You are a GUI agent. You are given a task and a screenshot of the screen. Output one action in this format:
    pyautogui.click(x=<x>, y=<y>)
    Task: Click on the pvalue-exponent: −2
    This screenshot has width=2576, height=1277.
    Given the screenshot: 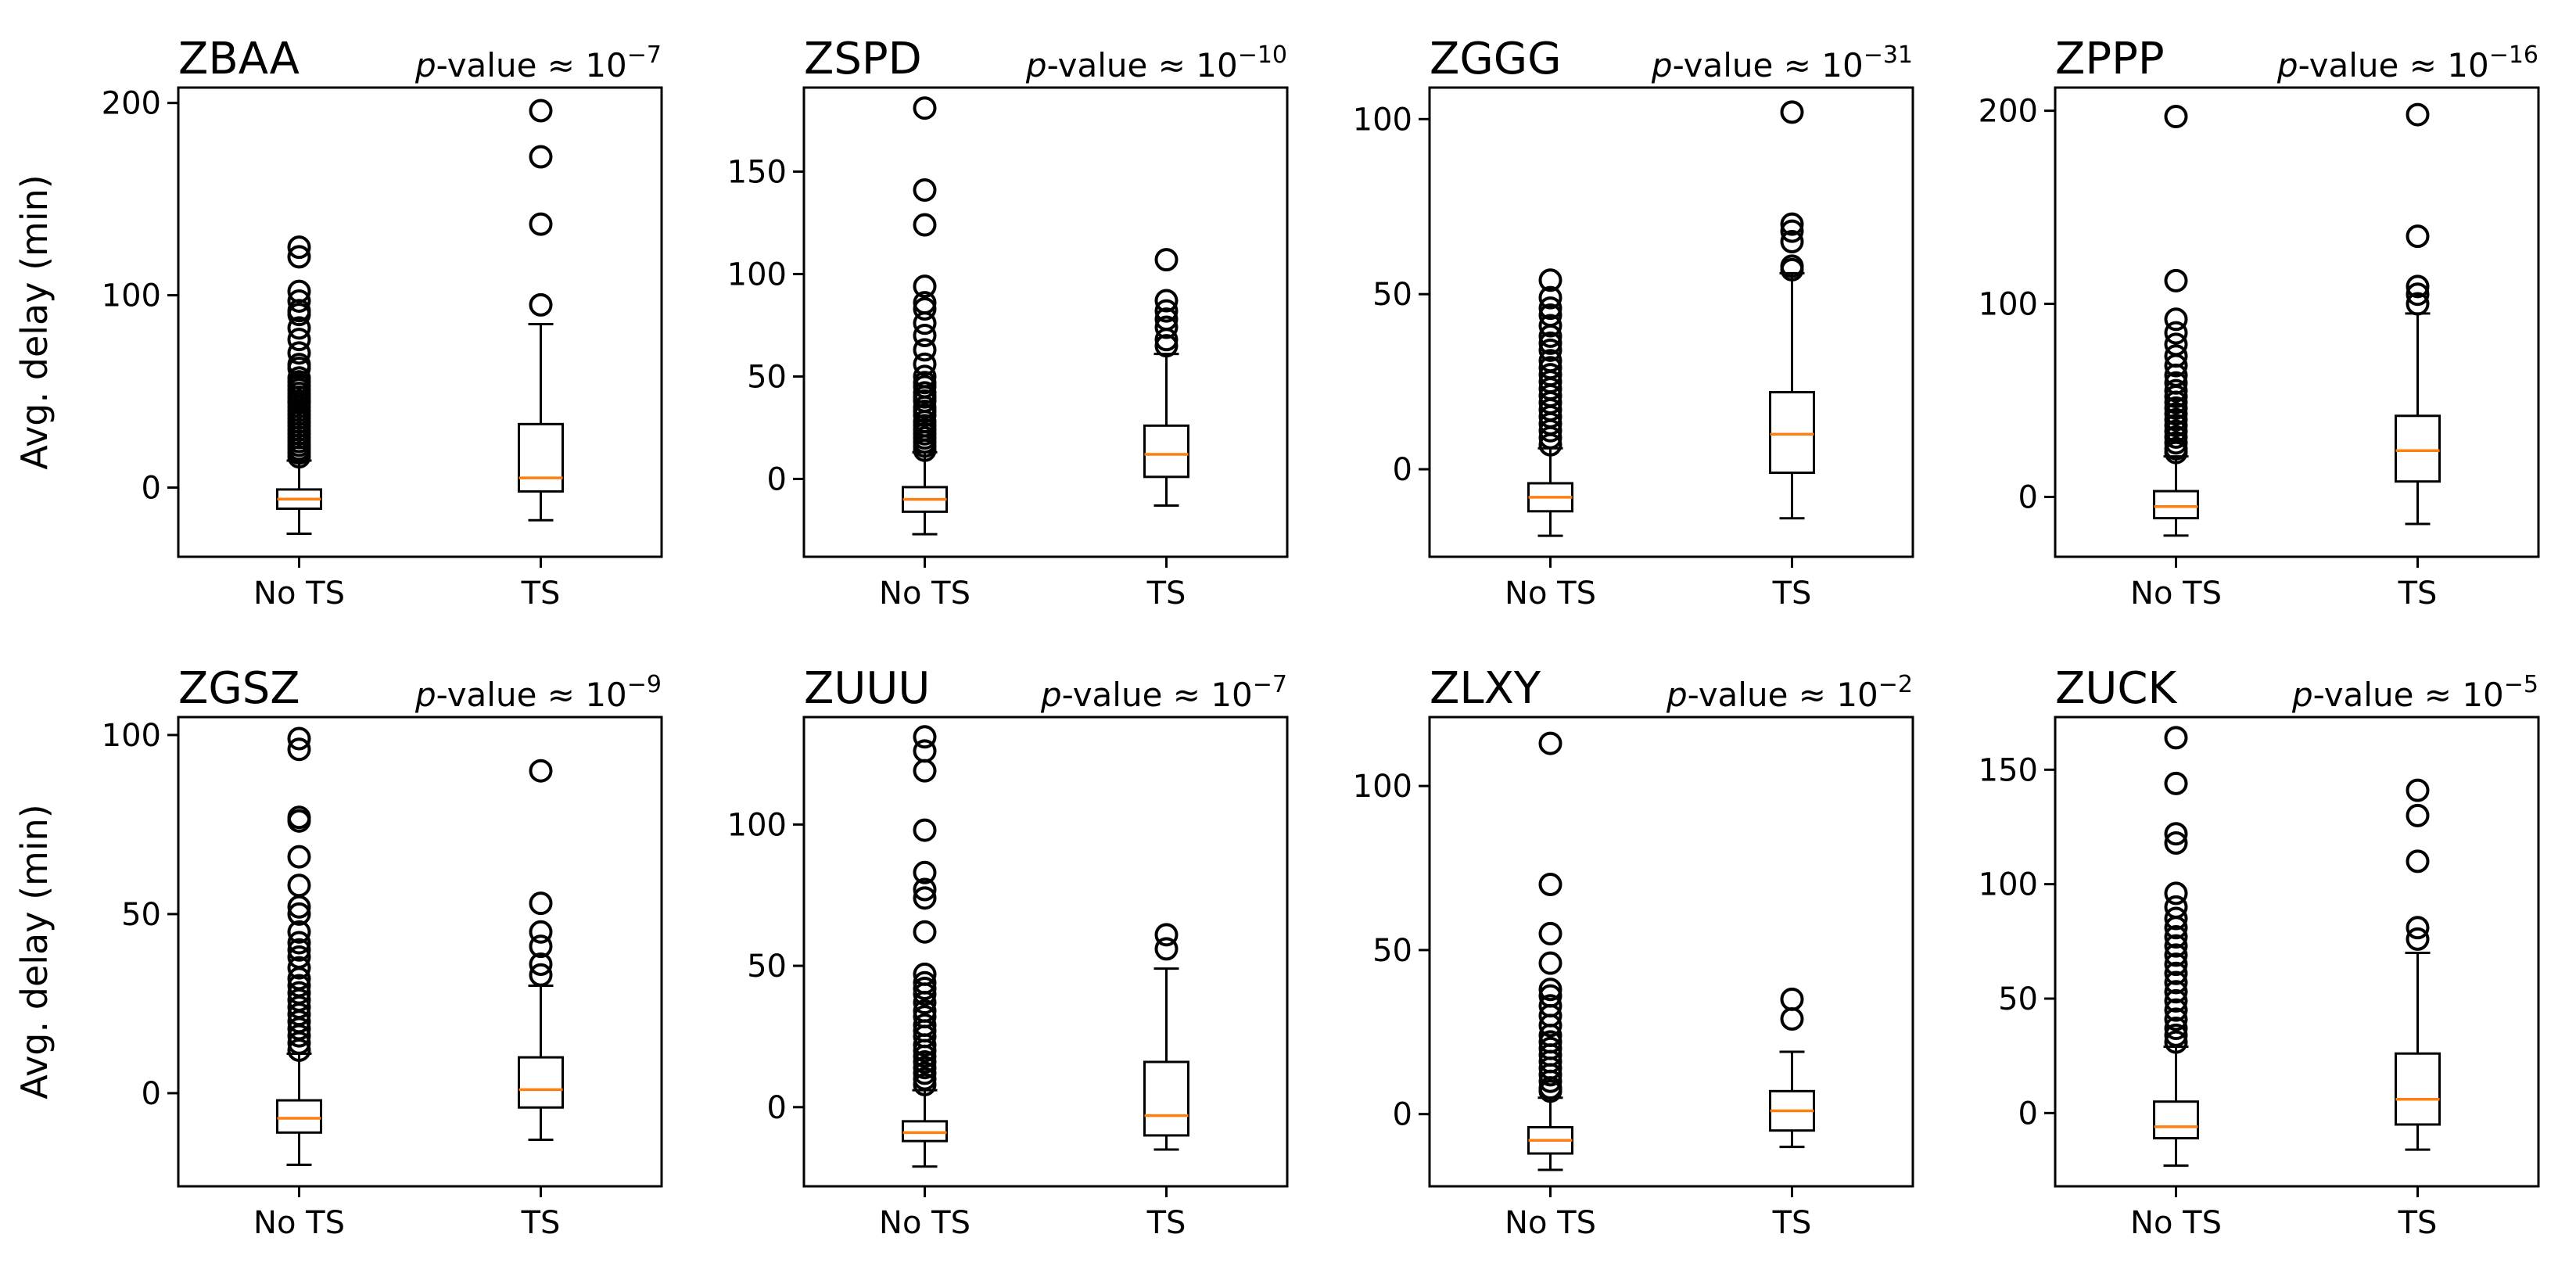 What is the action you would take?
    pyautogui.click(x=1896, y=684)
    